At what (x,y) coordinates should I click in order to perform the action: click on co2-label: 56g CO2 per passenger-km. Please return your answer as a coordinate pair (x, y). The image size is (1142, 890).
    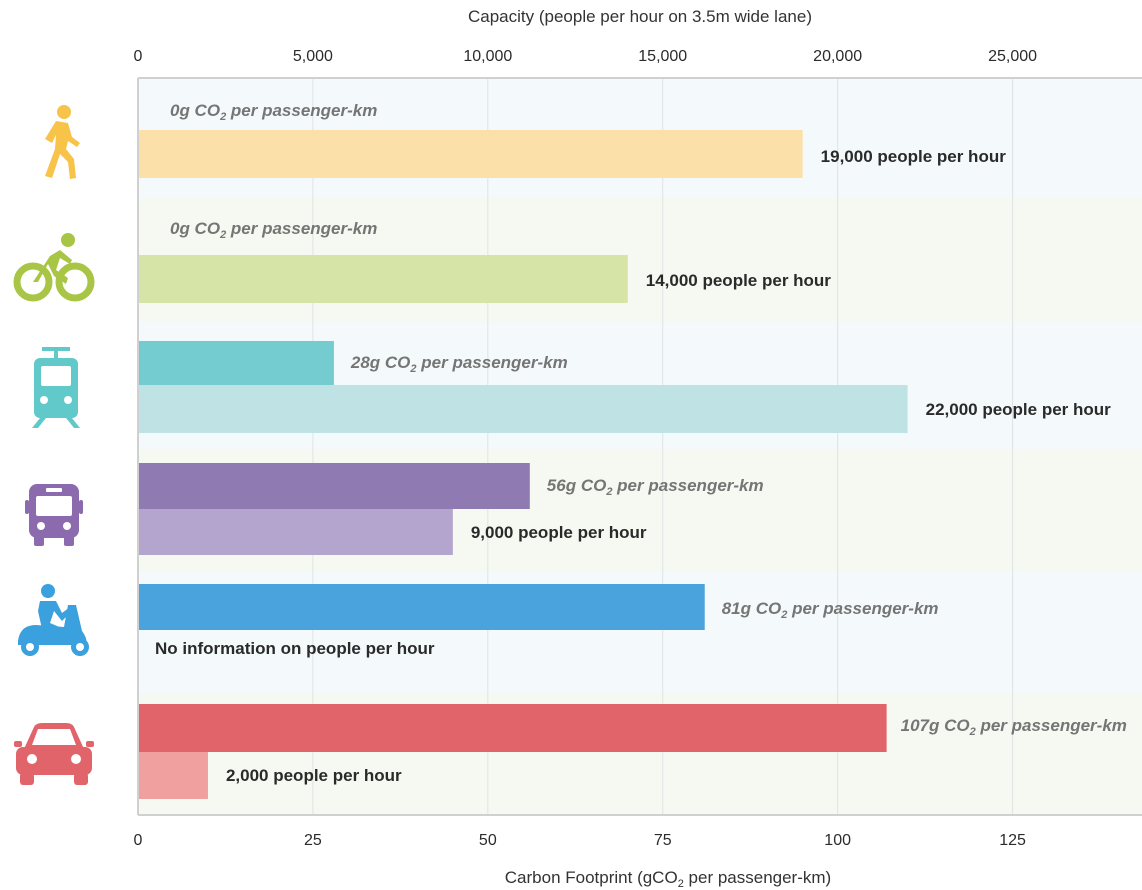
    Looking at the image, I should click on (655, 487).